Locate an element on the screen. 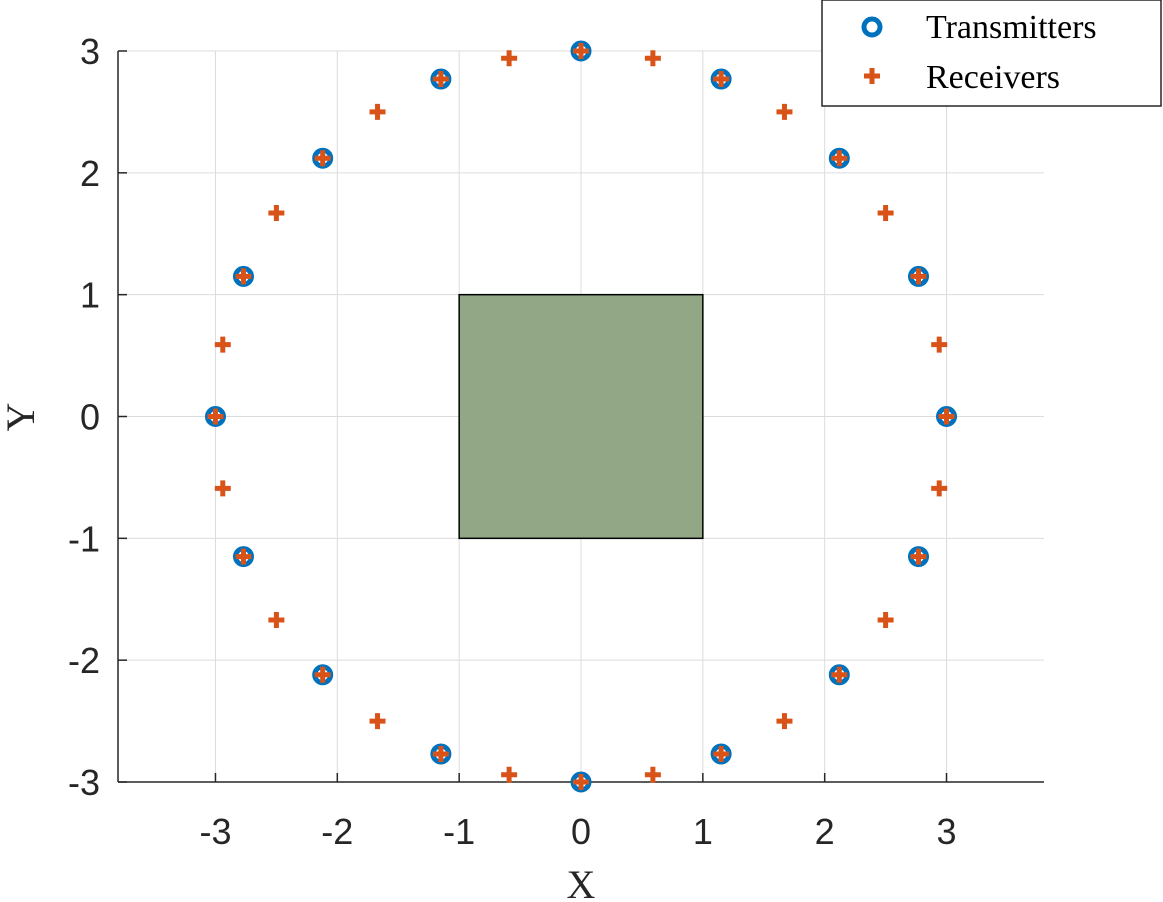 The image size is (1163, 902). x-tick-label: -3 is located at coordinates (215, 831).